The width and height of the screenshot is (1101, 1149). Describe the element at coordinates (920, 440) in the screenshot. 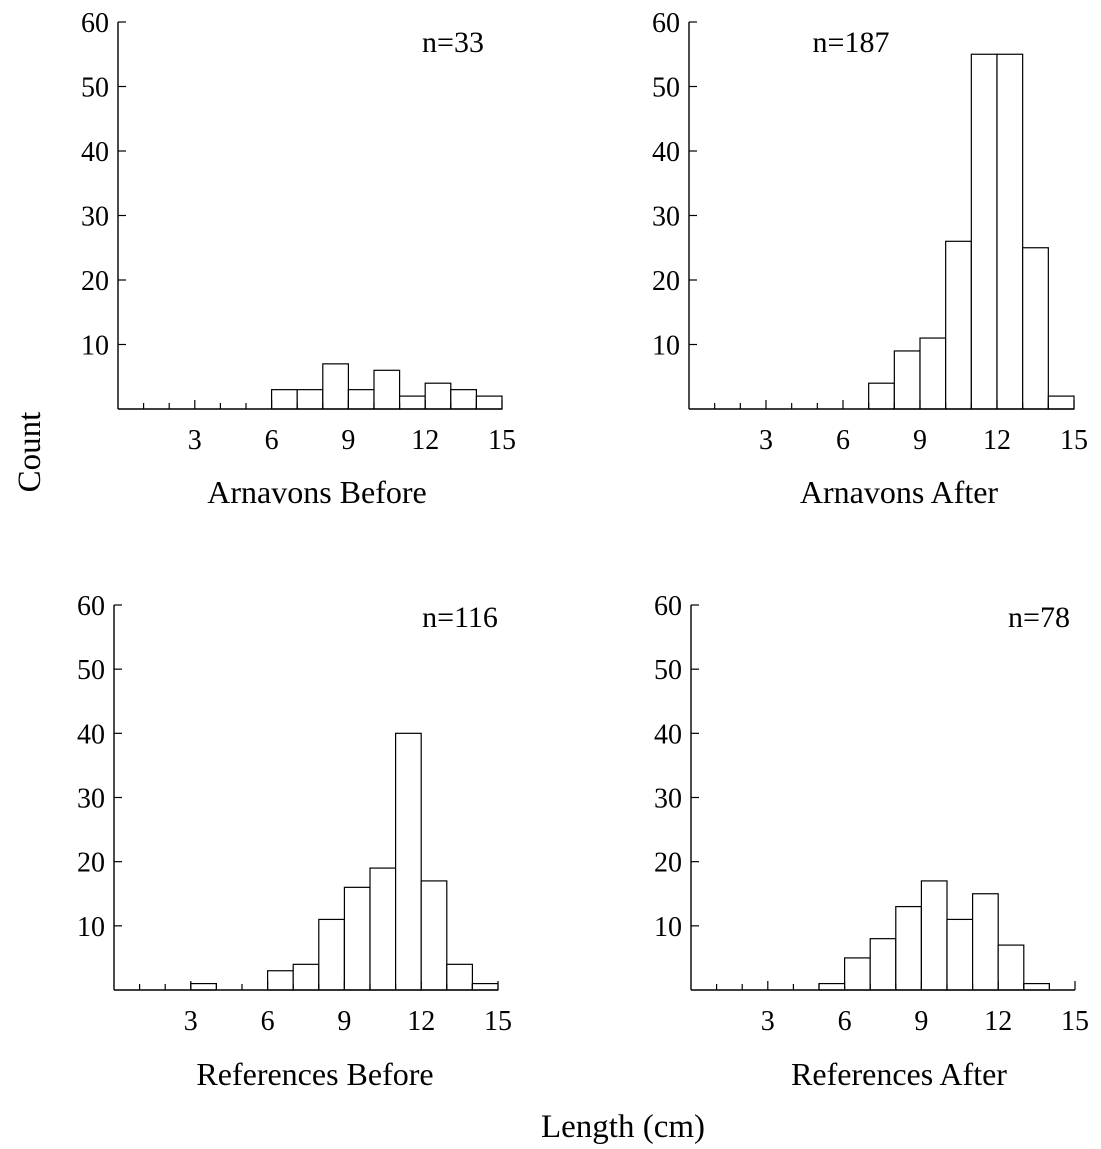

I see `x-tick-label-arnavons-after-9: 9` at that location.